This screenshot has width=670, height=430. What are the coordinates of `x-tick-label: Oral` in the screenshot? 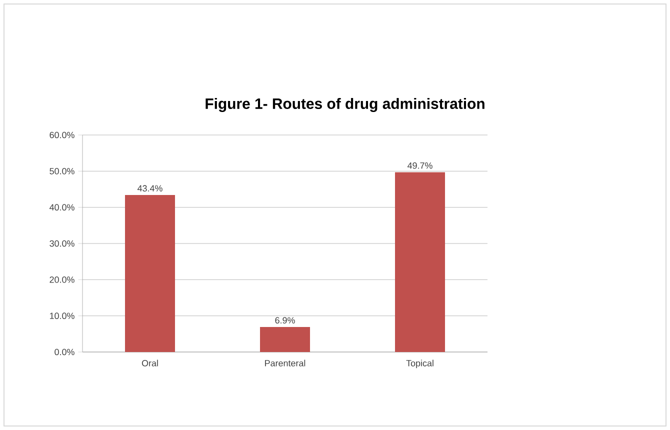 It's located at (150, 363).